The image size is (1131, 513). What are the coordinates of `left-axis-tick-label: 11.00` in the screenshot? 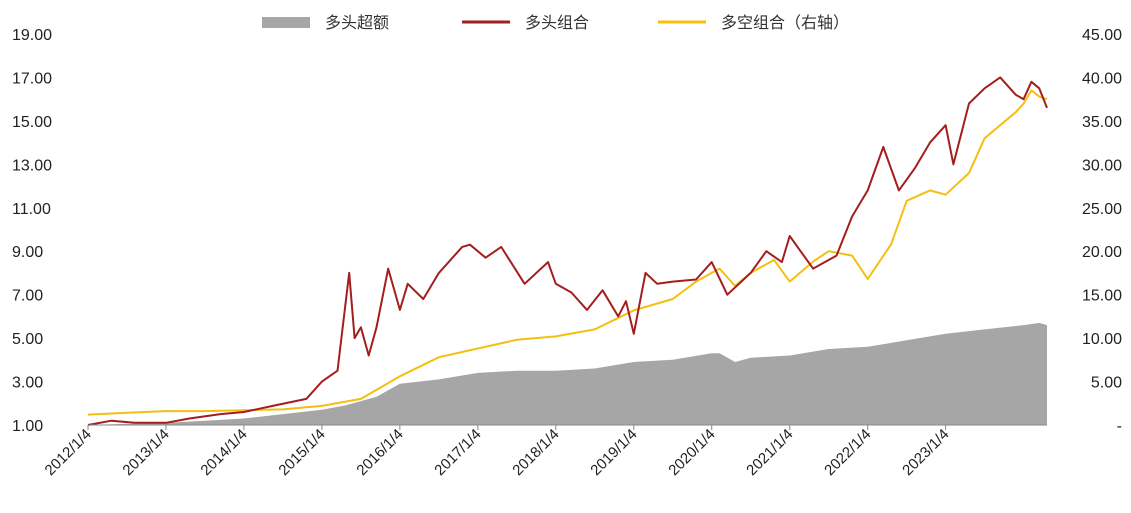 It's located at (31, 209).